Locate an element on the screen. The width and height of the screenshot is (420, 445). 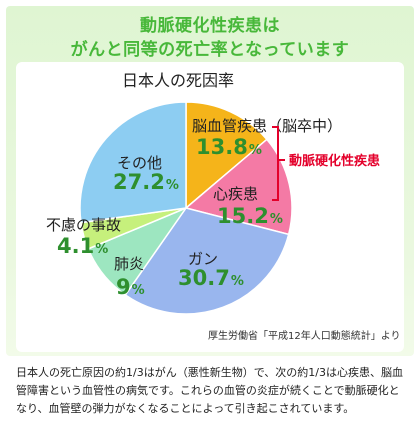
label-cancer: ガン is located at coordinates (203, 259).